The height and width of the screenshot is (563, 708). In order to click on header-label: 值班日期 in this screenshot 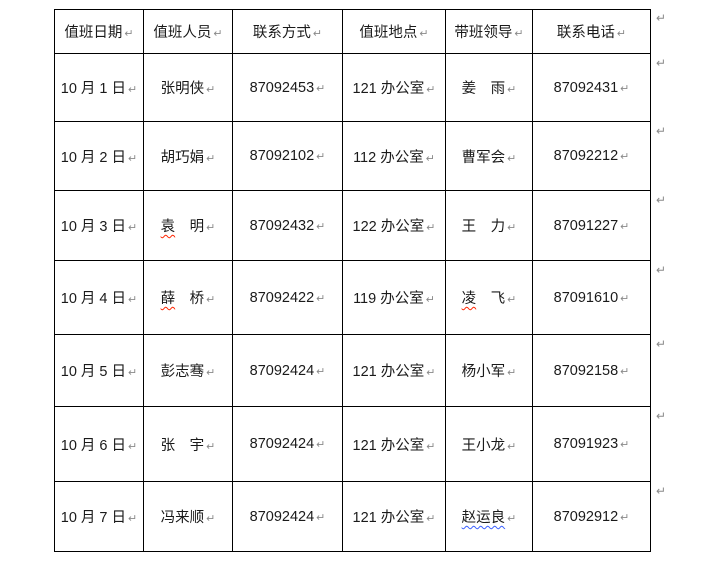, I will do `click(93, 33)`.